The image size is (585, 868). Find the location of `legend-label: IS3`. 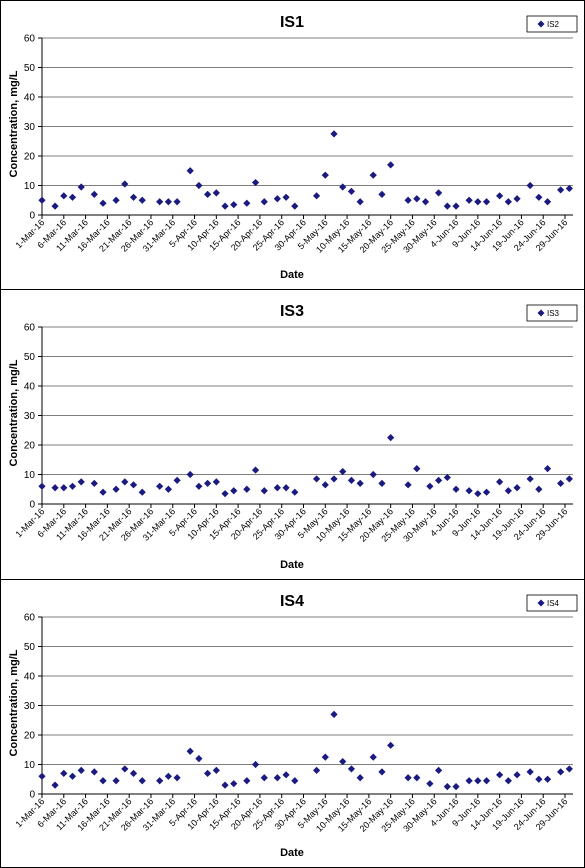

legend-label: IS3 is located at coordinates (553, 313).